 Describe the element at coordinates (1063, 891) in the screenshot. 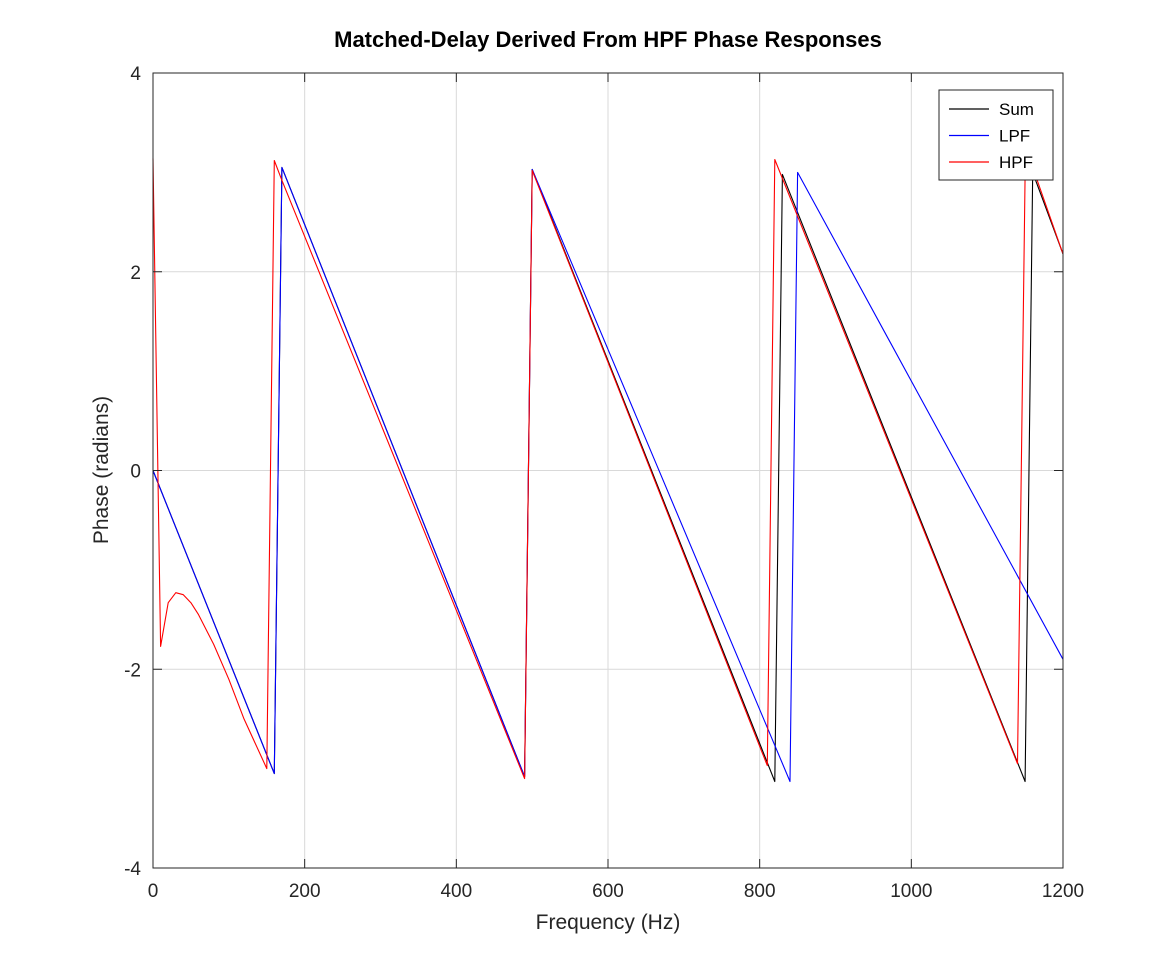

I see `x-tick-label: 1200` at that location.